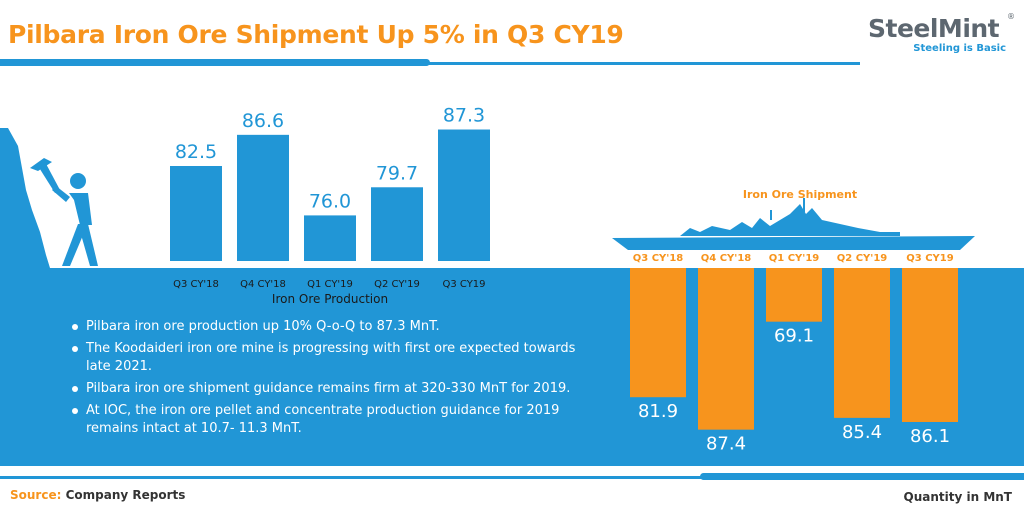 This screenshot has height=512, width=1024. I want to click on shipment-category-label: Q1 CY'19, so click(794, 258).